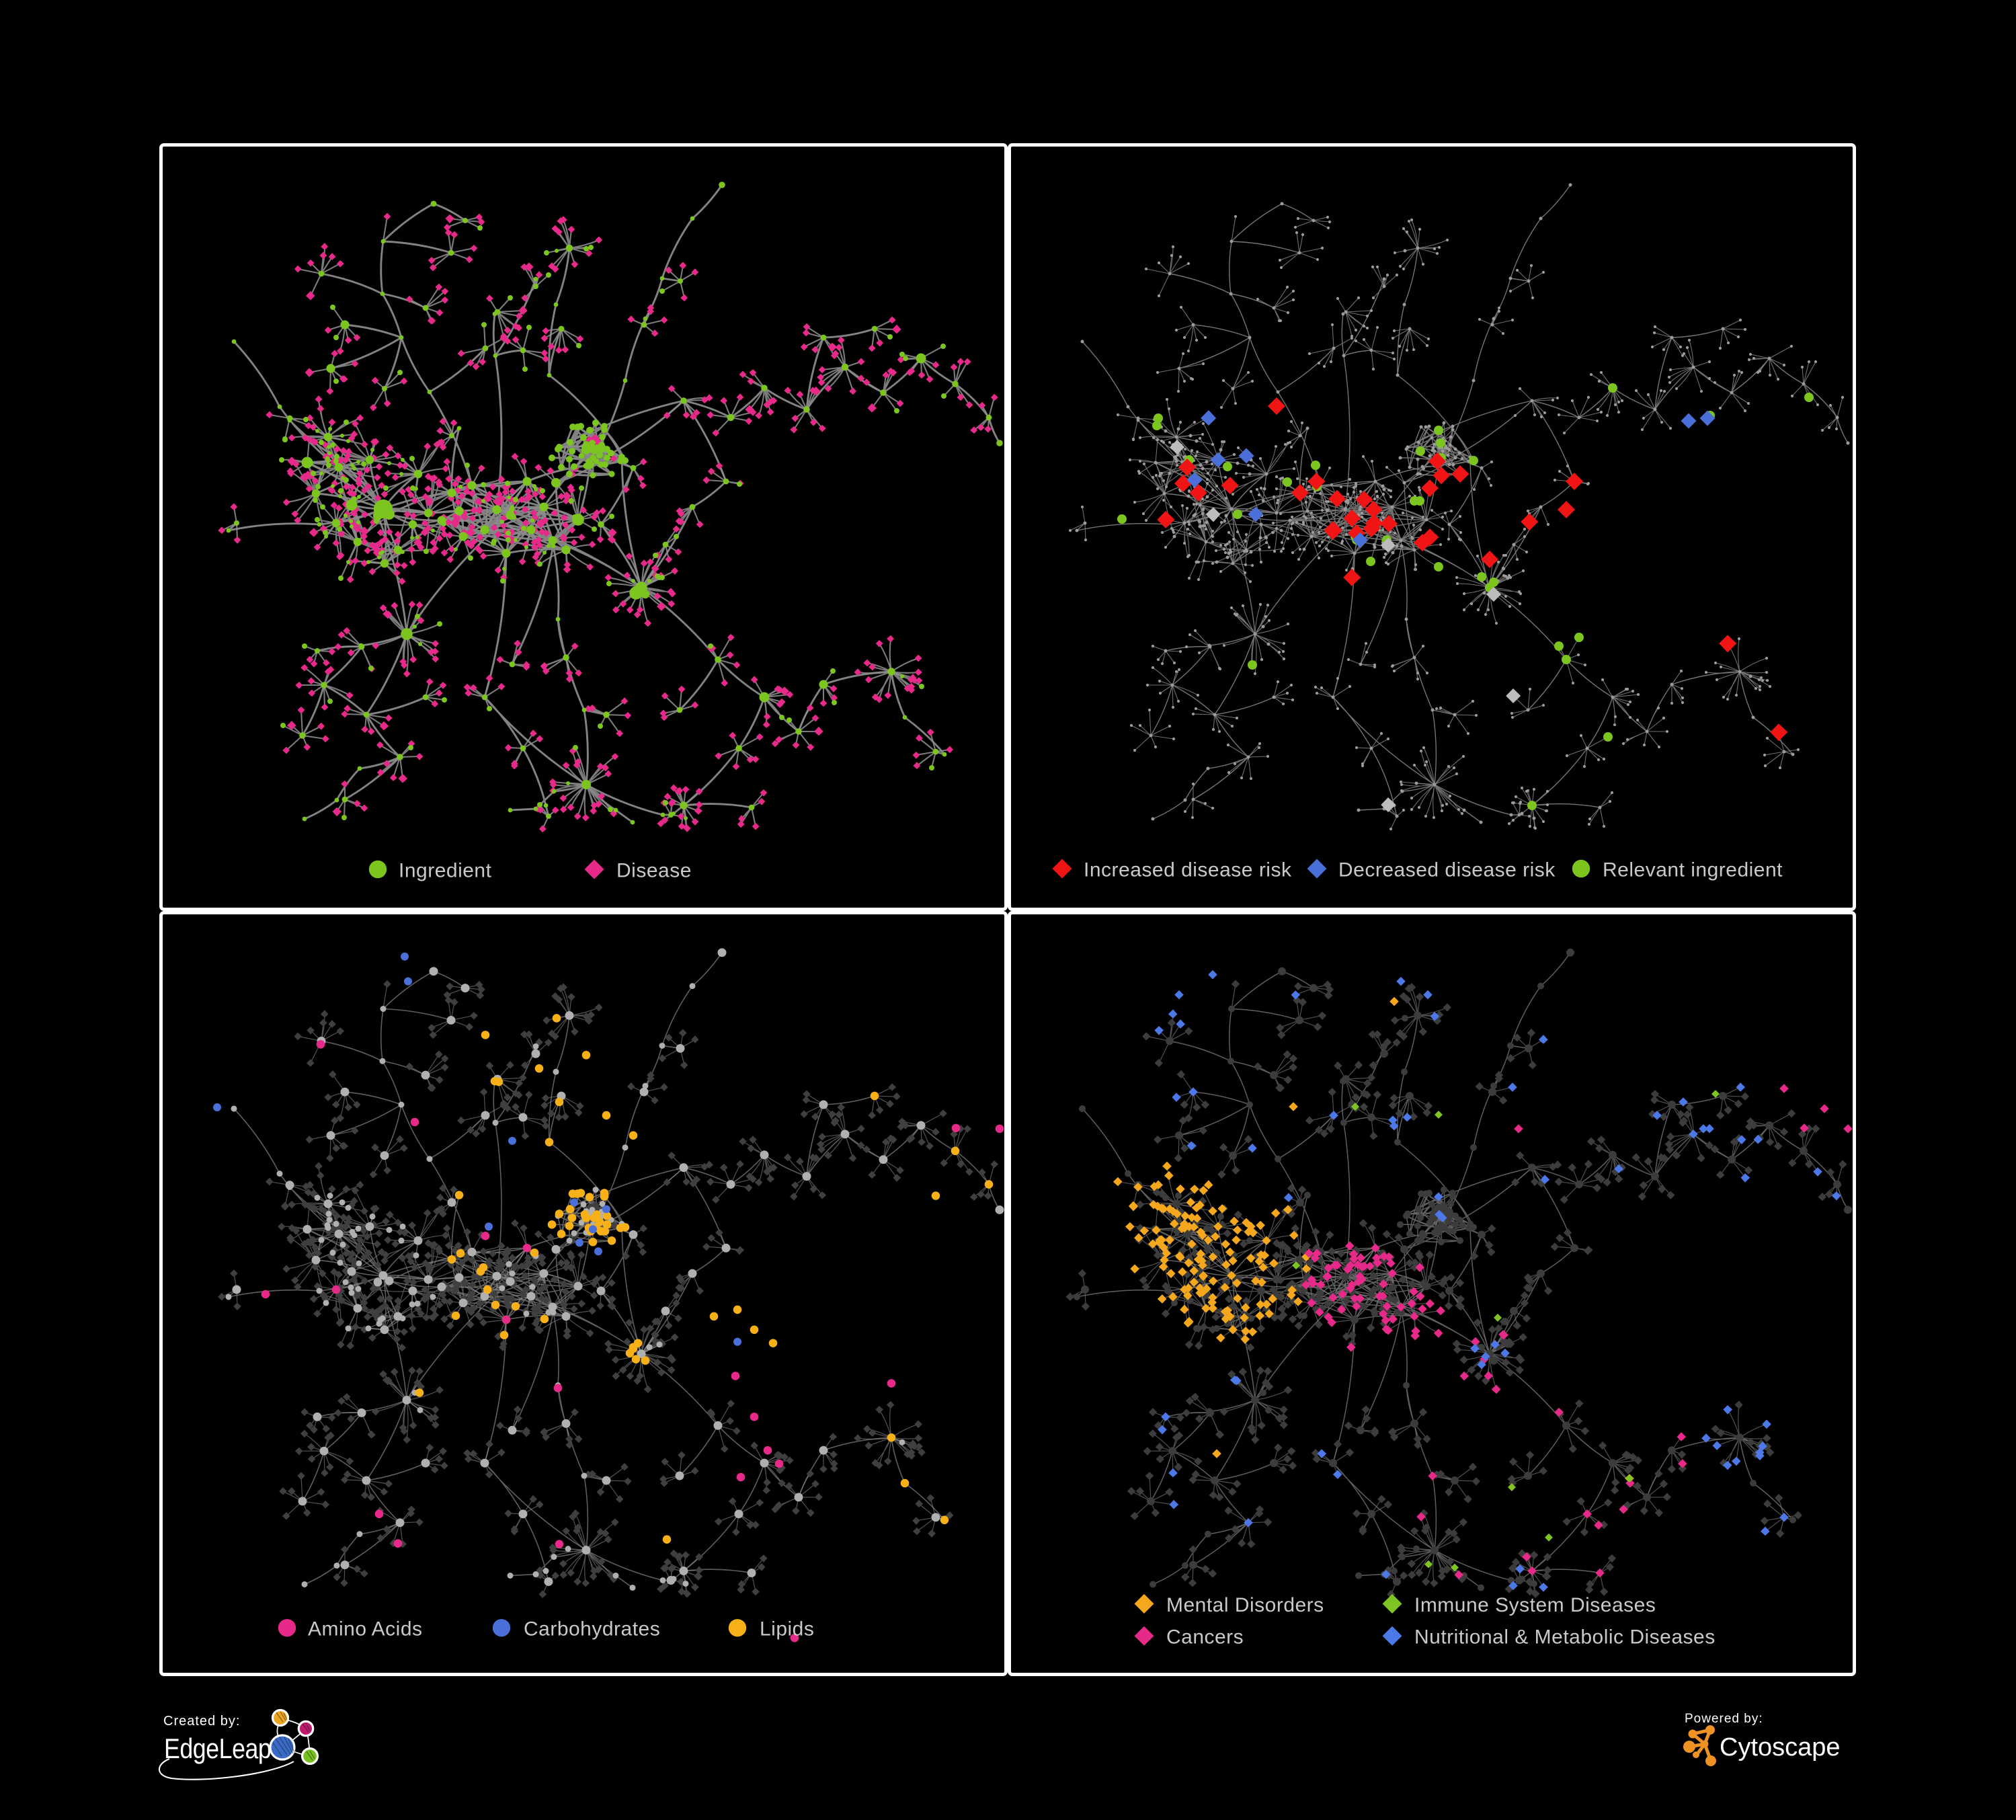 The image size is (2016, 1820). What do you see at coordinates (1565, 1637) in the screenshot?
I see `svg-text:Nutritional & Metabolic Diseas: Nutritional & Metabolic Diseases` at bounding box center [1565, 1637].